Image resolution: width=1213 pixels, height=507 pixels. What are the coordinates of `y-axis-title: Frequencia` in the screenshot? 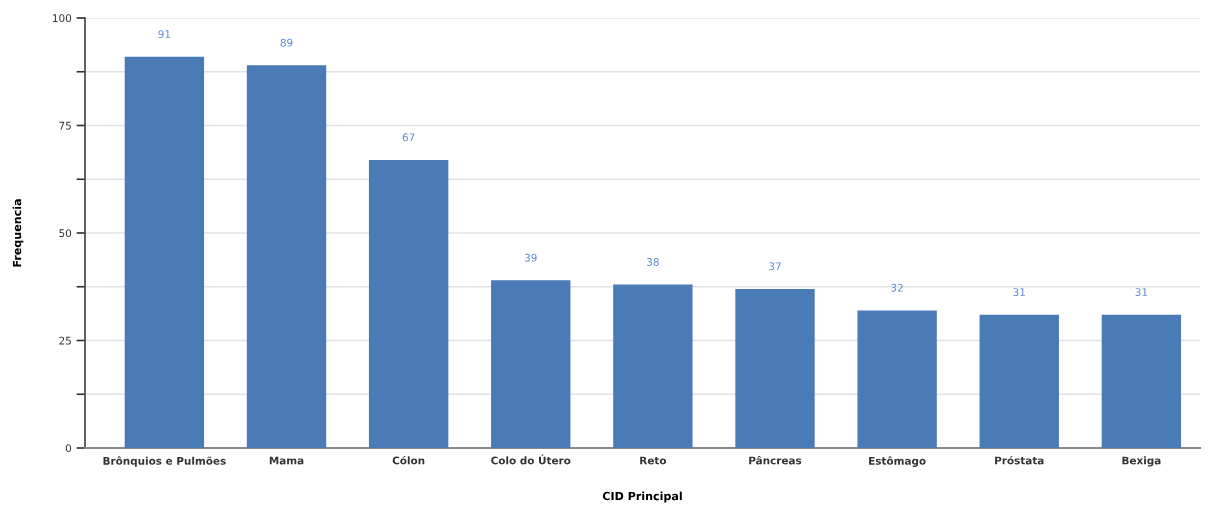 It's located at (18, 233).